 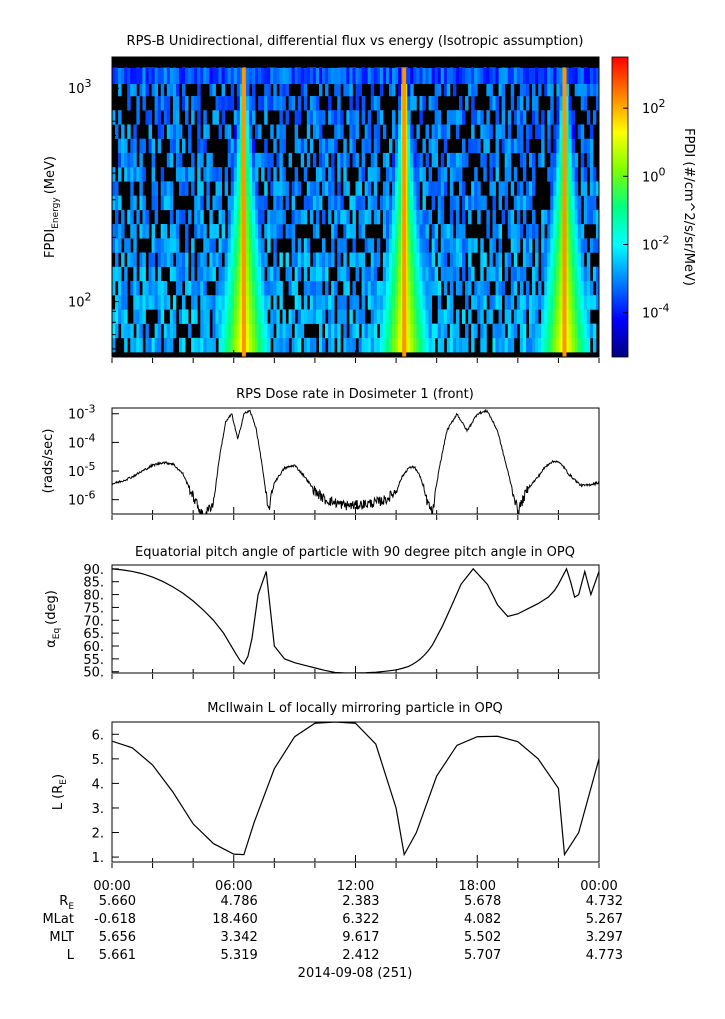 I want to click on pitch-angle-y-tick-label: 85., so click(x=93, y=583).